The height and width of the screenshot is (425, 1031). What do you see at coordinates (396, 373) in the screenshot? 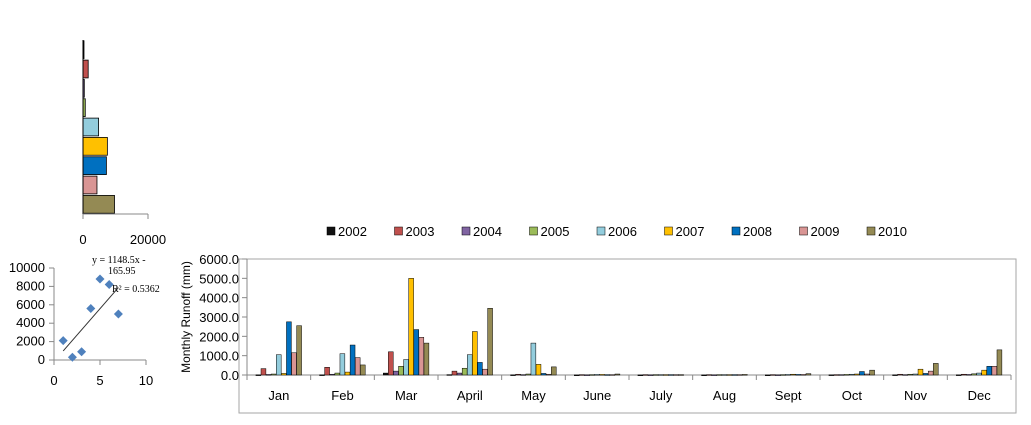
I see `bar-2004-Mar` at bounding box center [396, 373].